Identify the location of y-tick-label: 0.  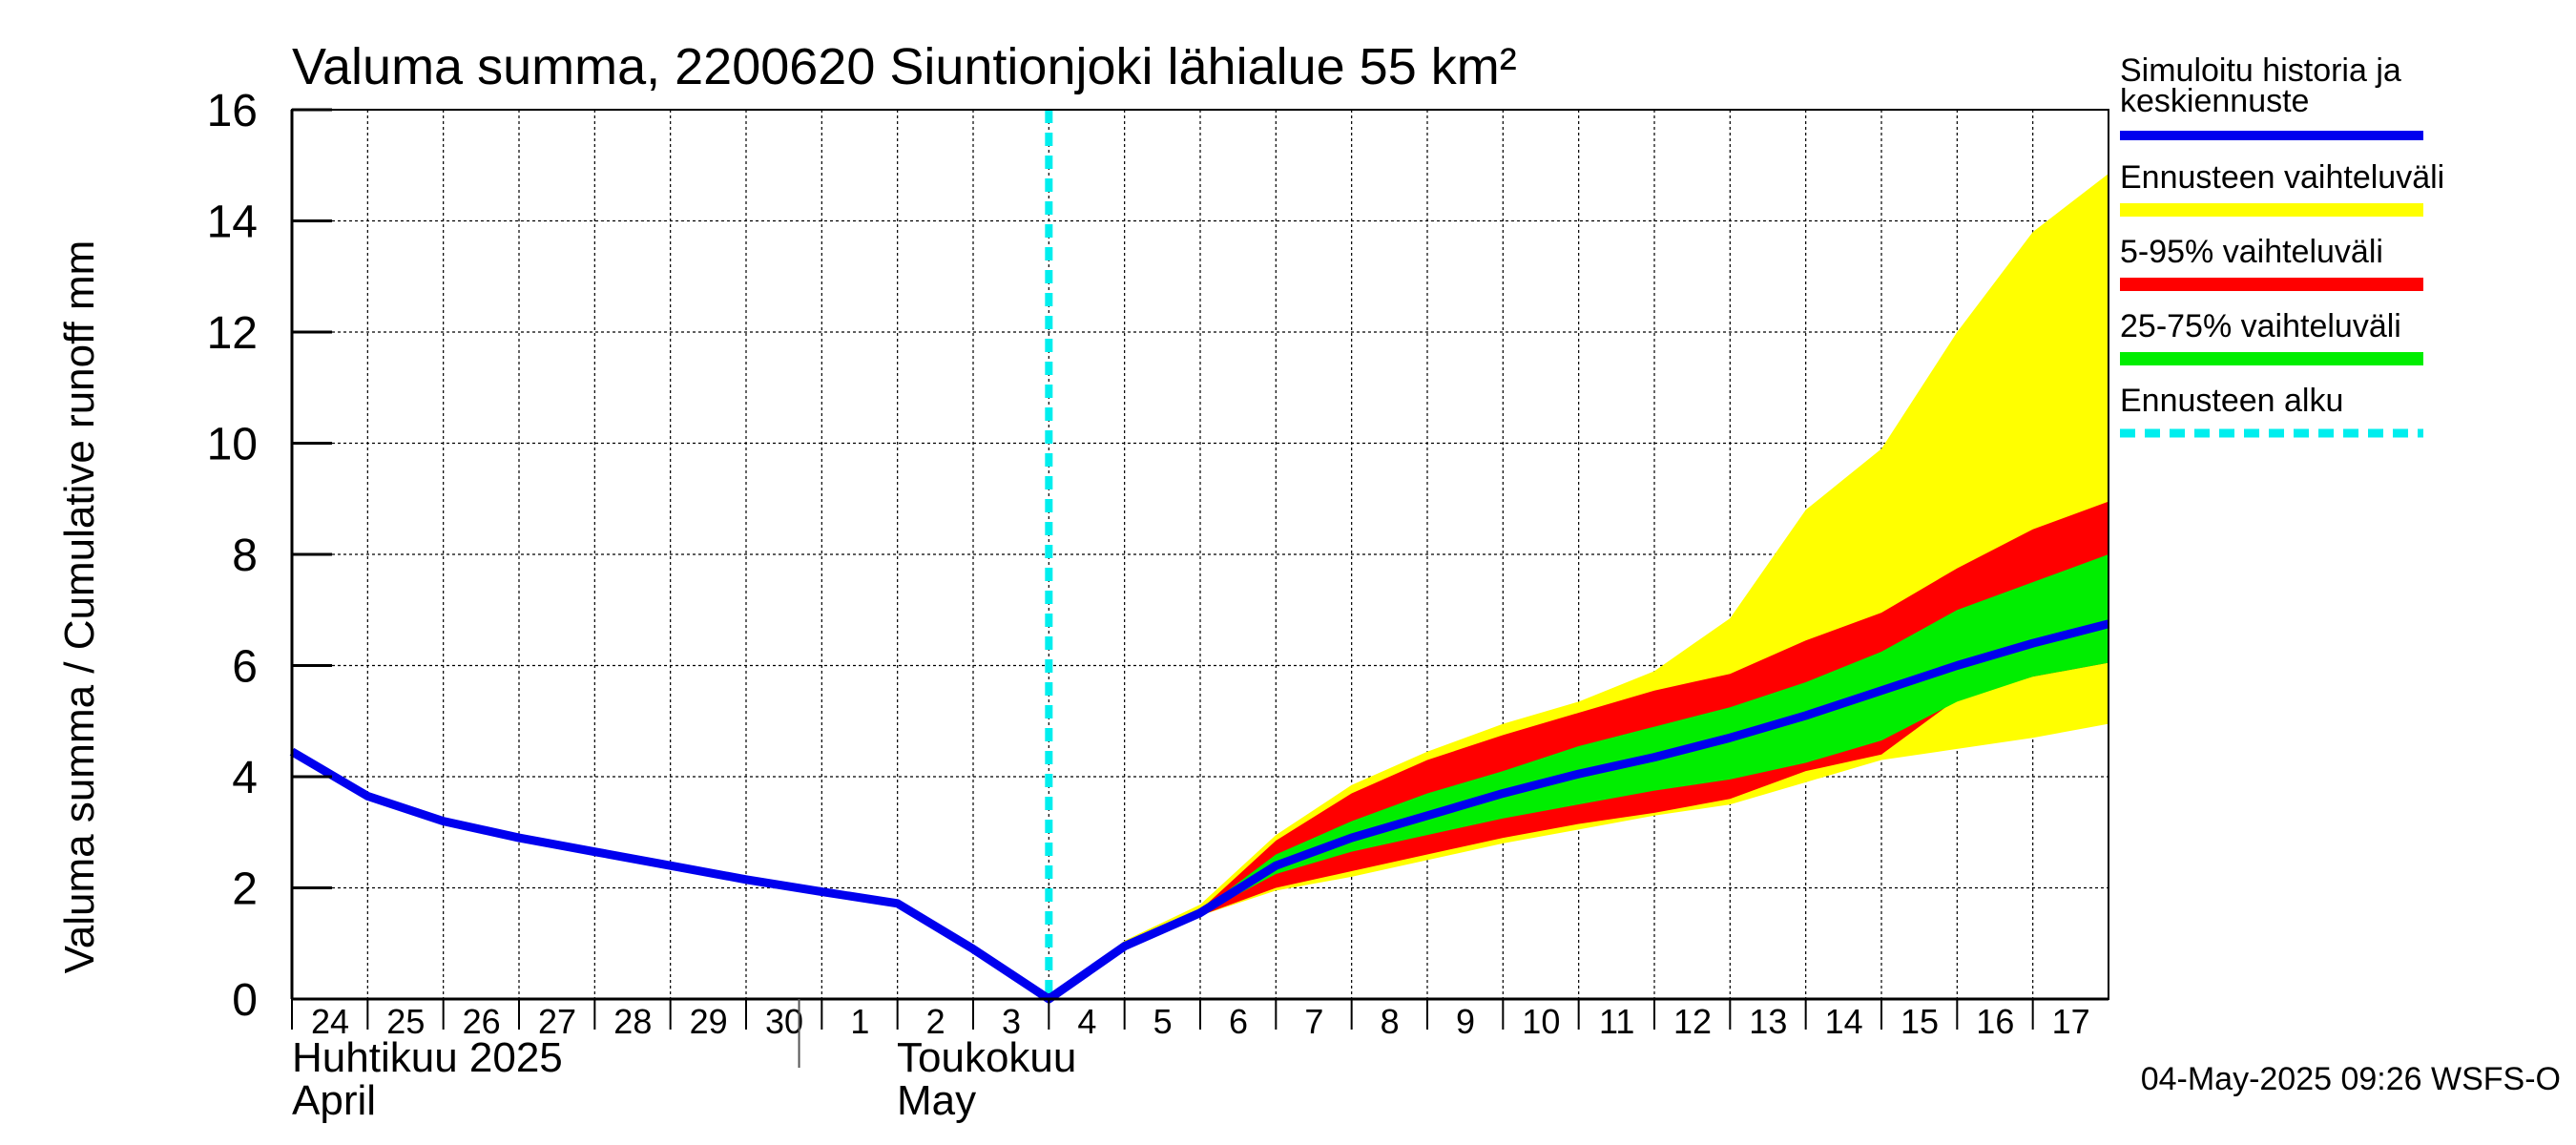
(245, 1000).